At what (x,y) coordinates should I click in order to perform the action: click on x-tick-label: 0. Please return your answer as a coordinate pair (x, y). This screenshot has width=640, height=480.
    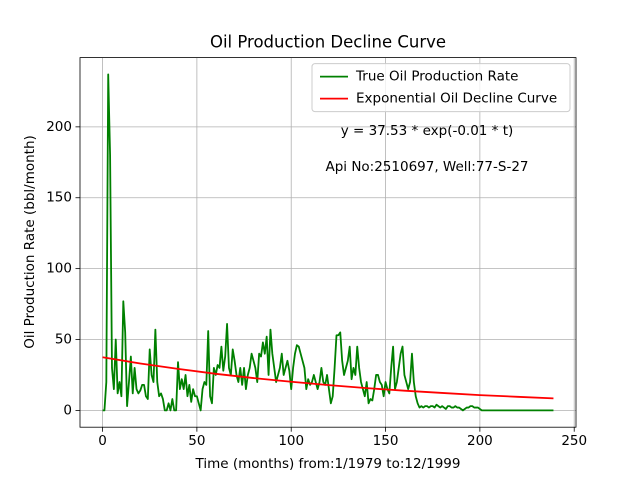
    Looking at the image, I should click on (102, 441).